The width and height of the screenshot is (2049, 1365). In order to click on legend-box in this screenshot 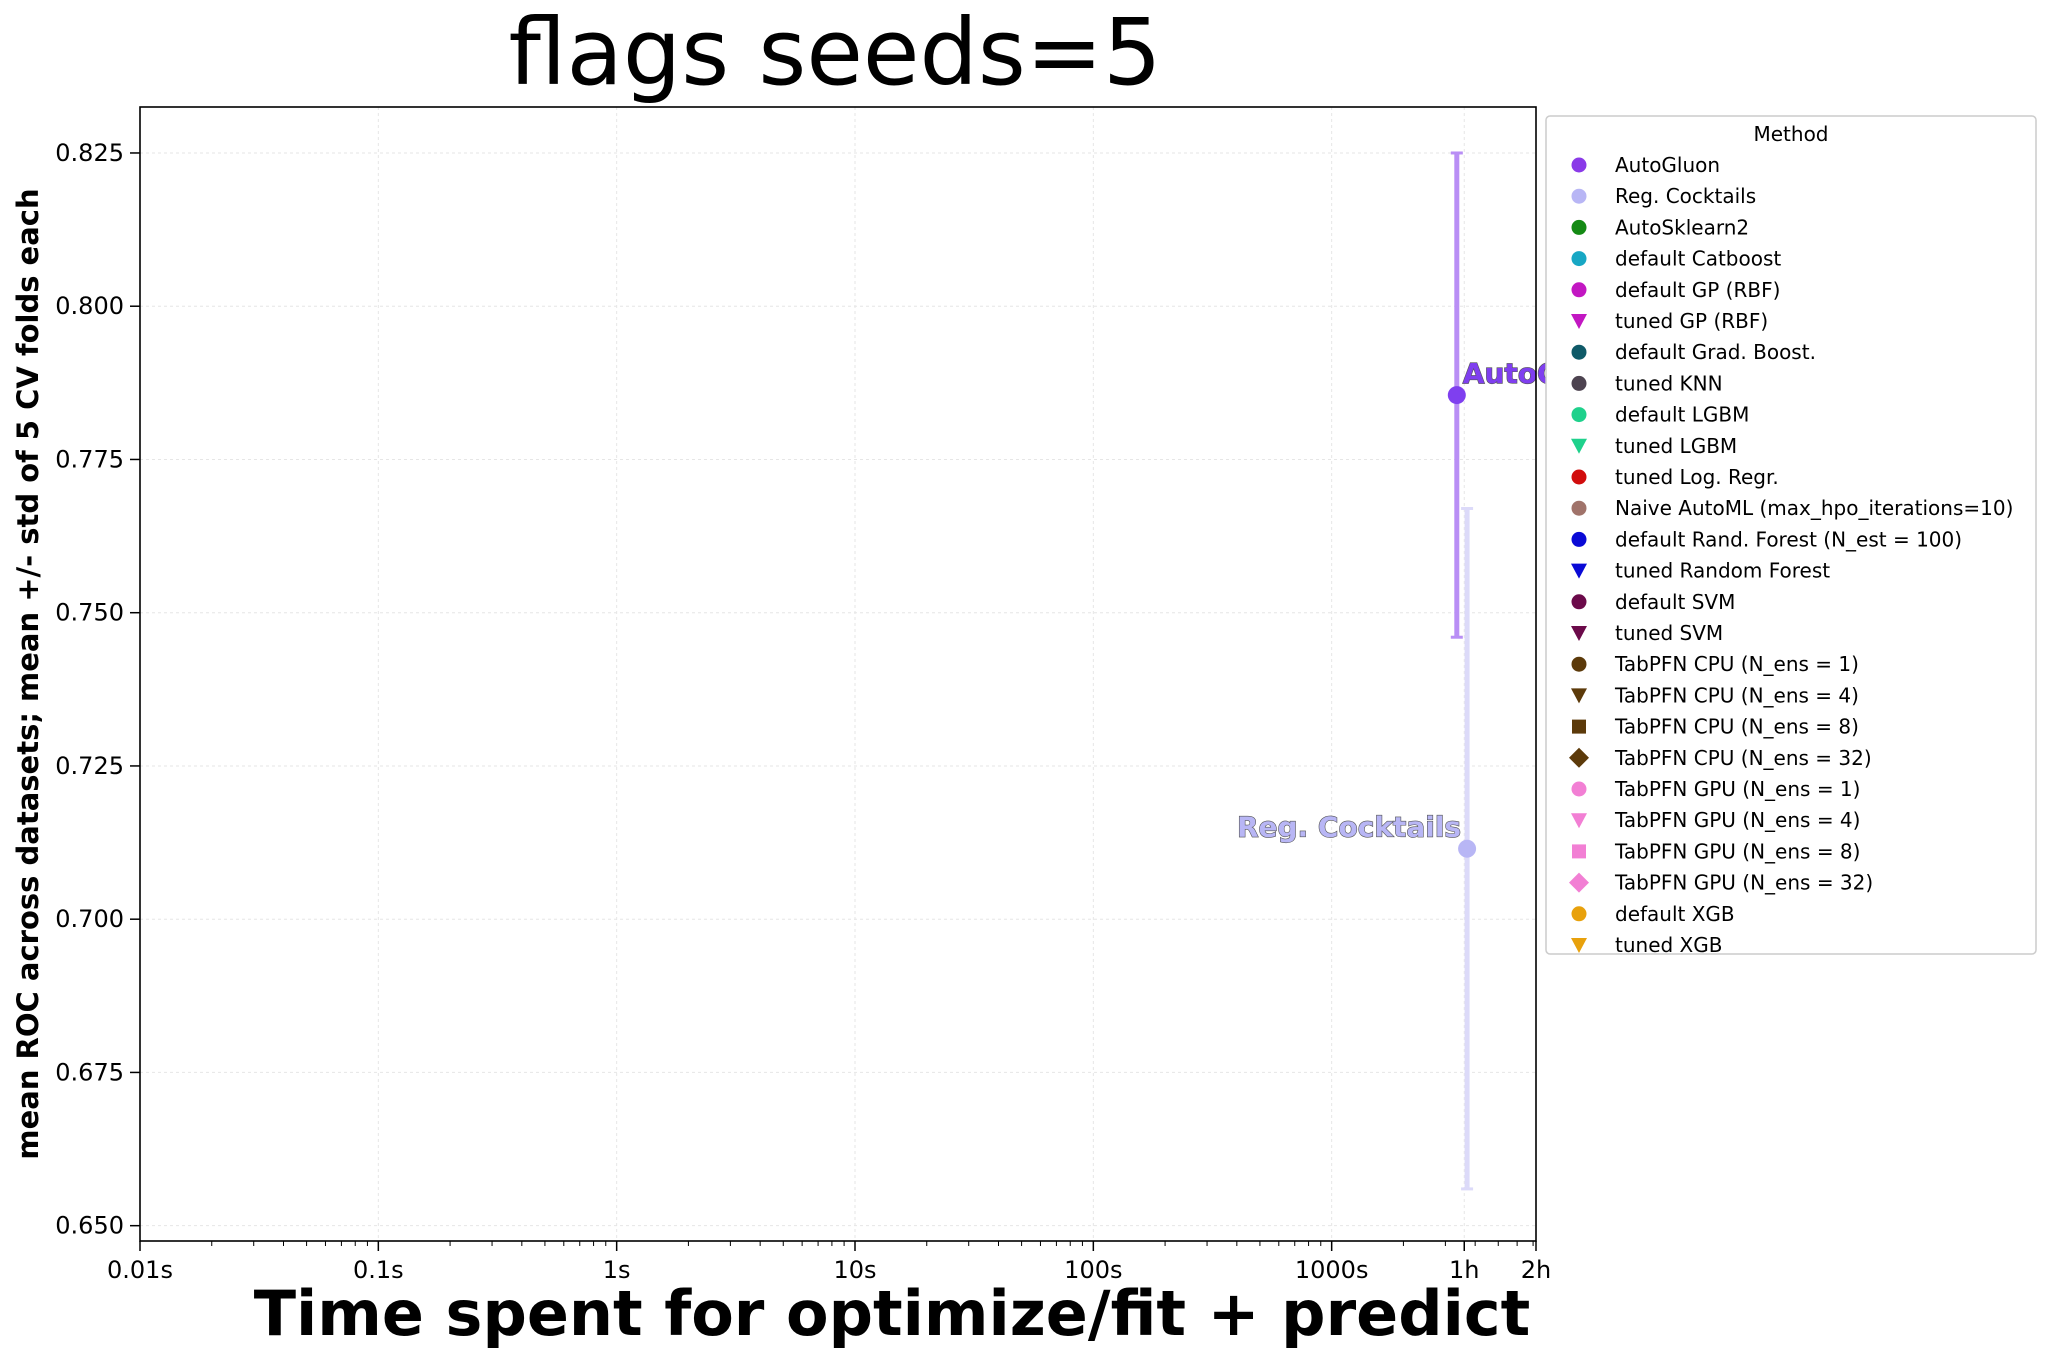, I will do `click(1791, 535)`.